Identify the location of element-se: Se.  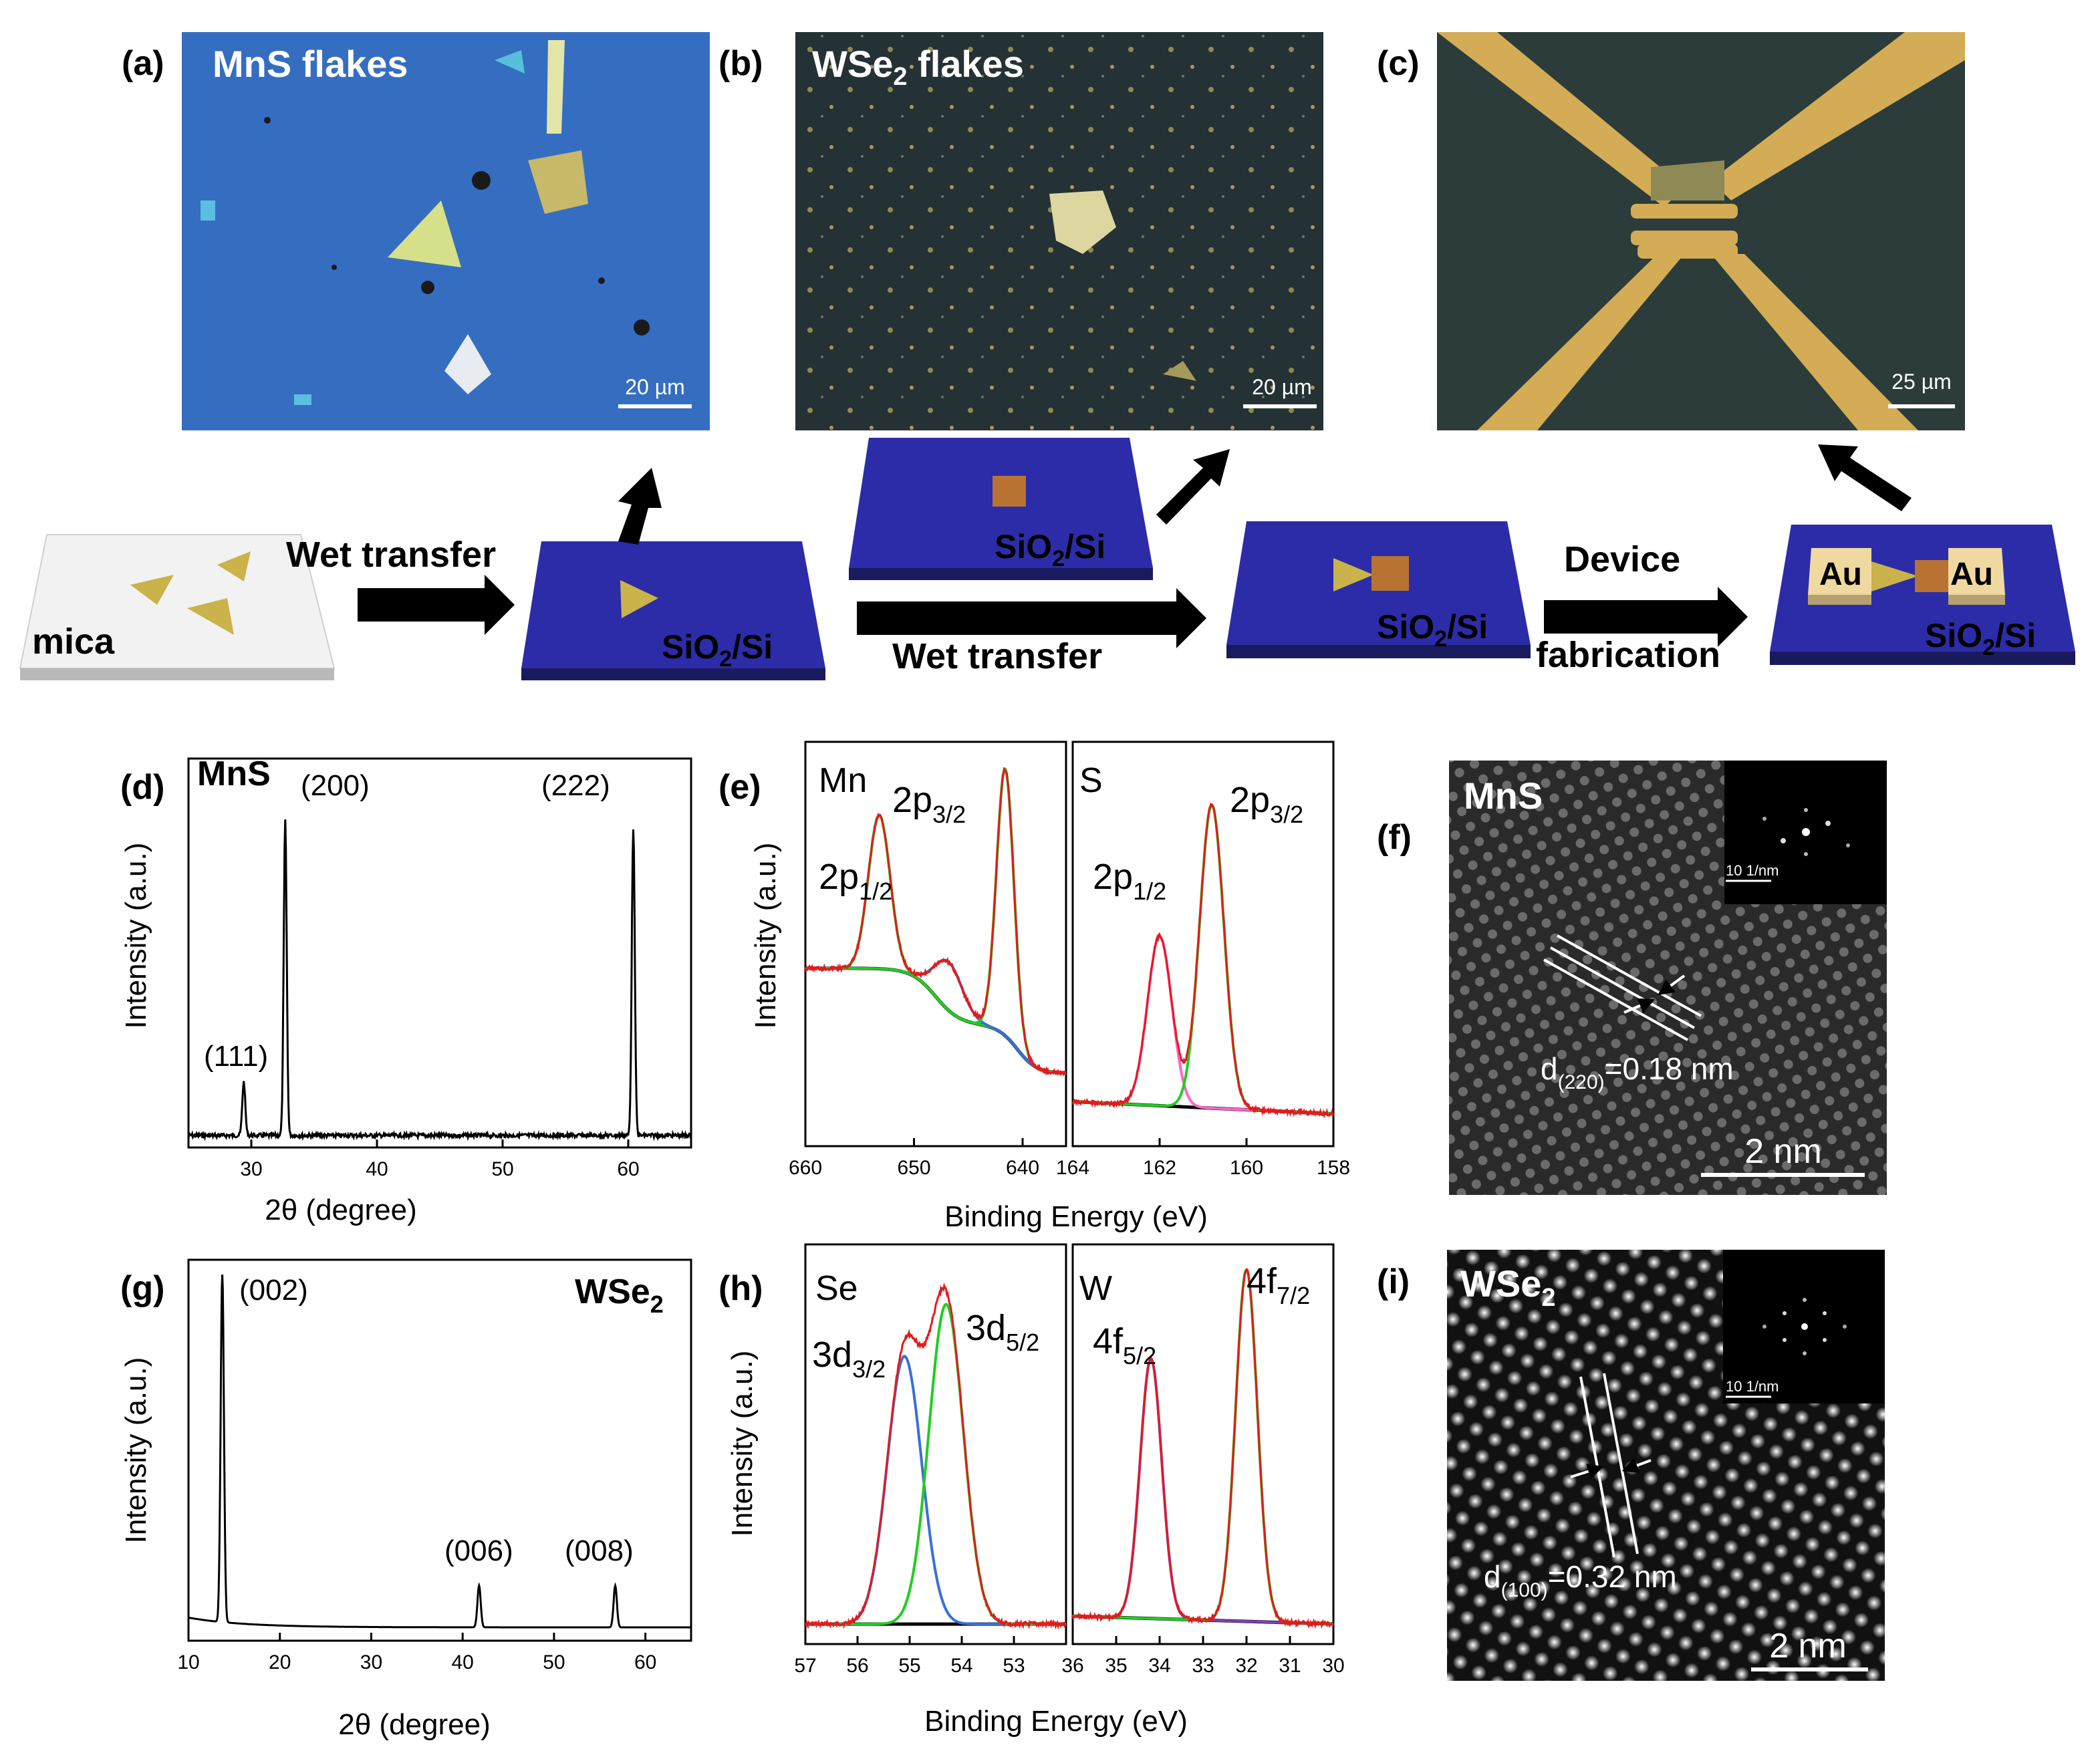
(837, 1288).